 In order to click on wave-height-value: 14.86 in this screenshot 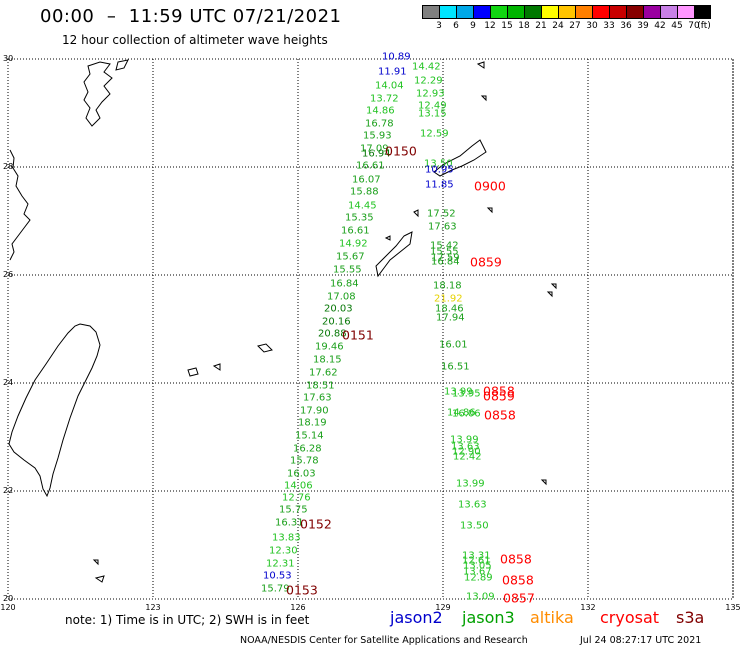, I will do `click(380, 111)`.